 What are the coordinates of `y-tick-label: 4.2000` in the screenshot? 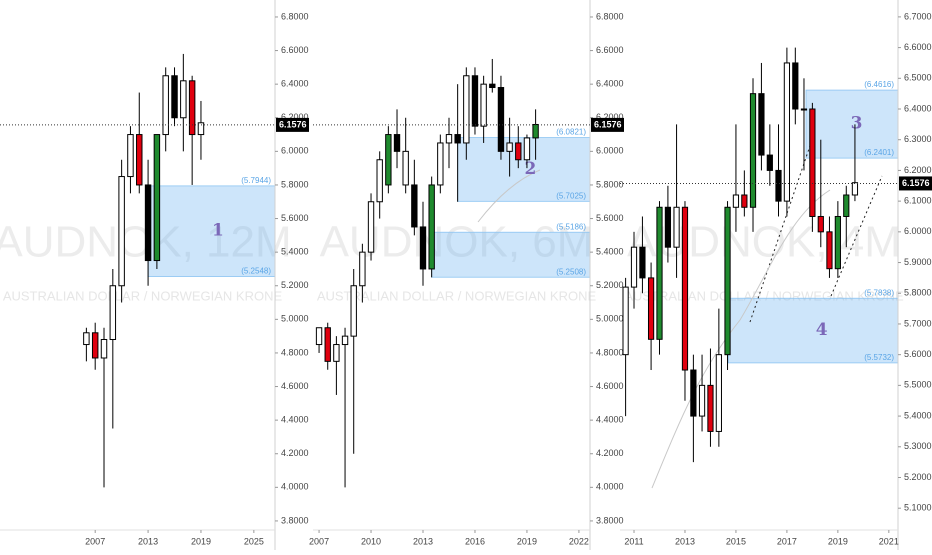 It's located at (610, 453).